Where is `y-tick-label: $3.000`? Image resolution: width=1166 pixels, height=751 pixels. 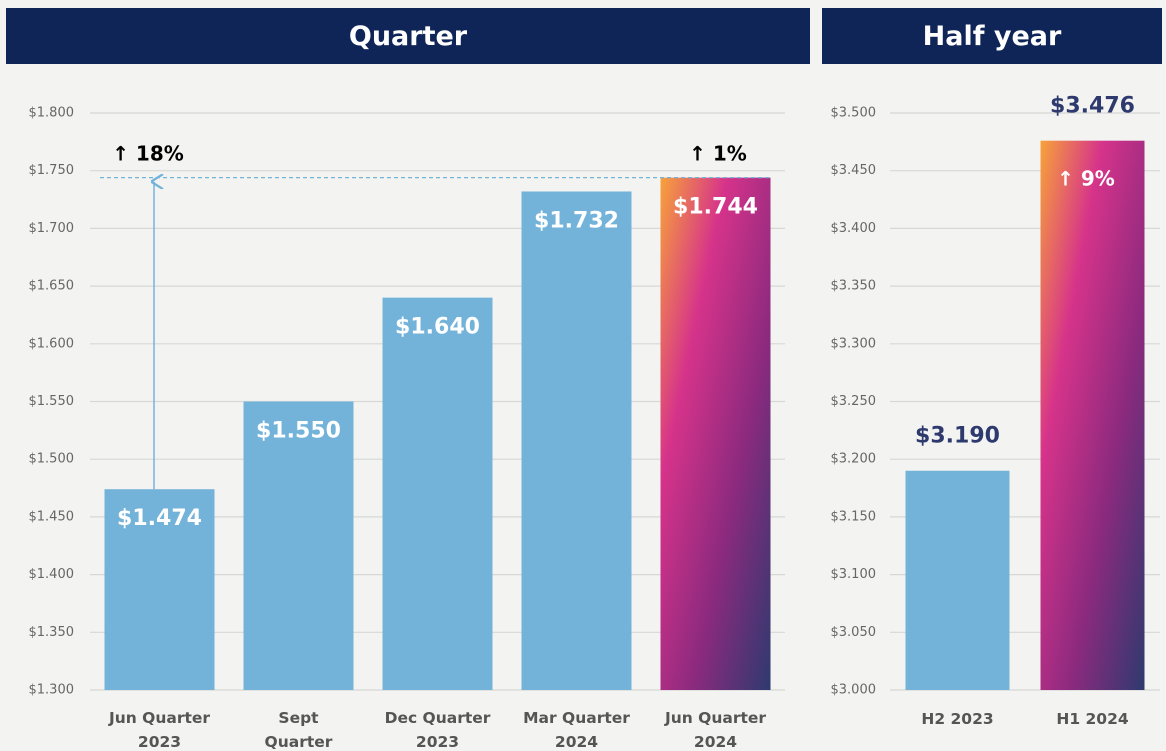 y-tick-label: $3.000 is located at coordinates (854, 690).